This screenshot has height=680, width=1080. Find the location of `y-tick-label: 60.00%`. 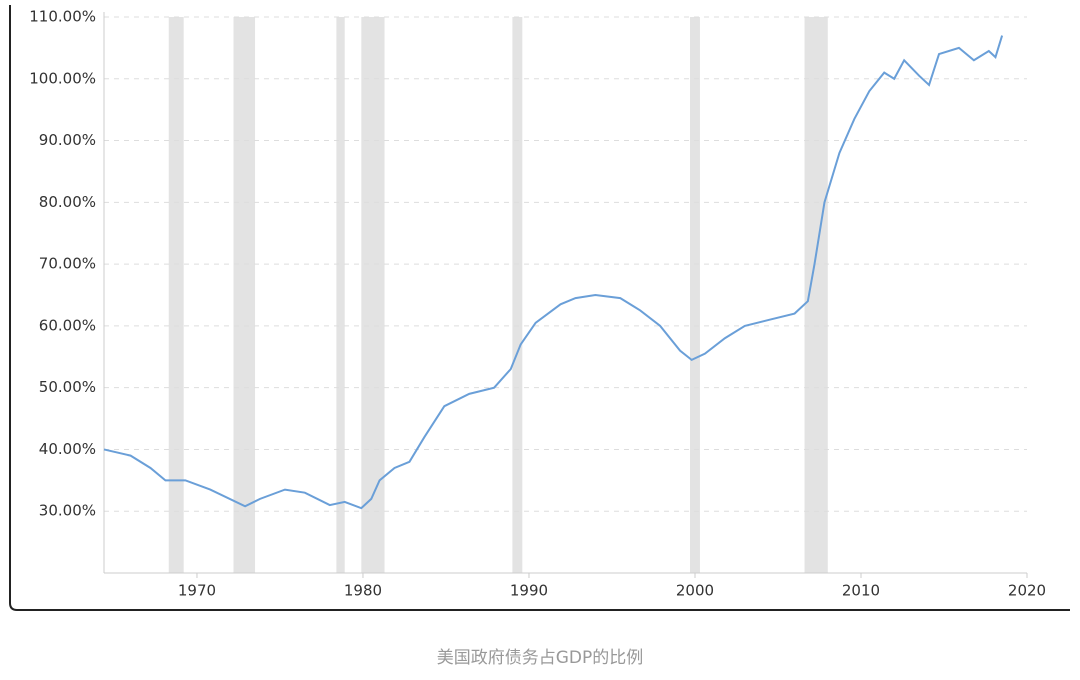

y-tick-label: 60.00% is located at coordinates (67, 325).